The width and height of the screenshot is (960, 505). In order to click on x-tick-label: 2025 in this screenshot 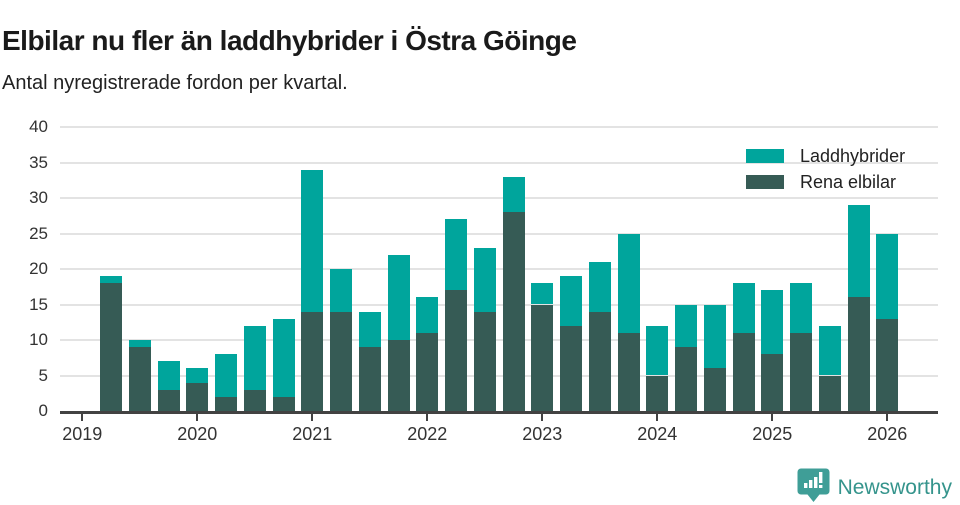, I will do `click(772, 434)`.